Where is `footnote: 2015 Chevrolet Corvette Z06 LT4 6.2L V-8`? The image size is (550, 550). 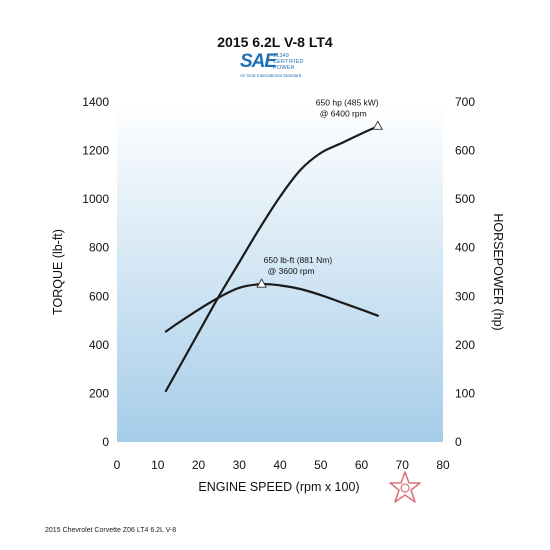 footnote: 2015 Chevrolet Corvette Z06 LT4 6.2L V-8 is located at coordinates (111, 530).